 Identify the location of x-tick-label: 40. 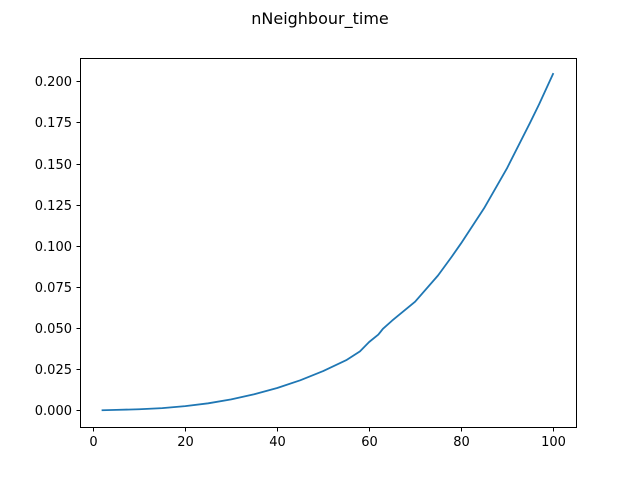
(277, 442).